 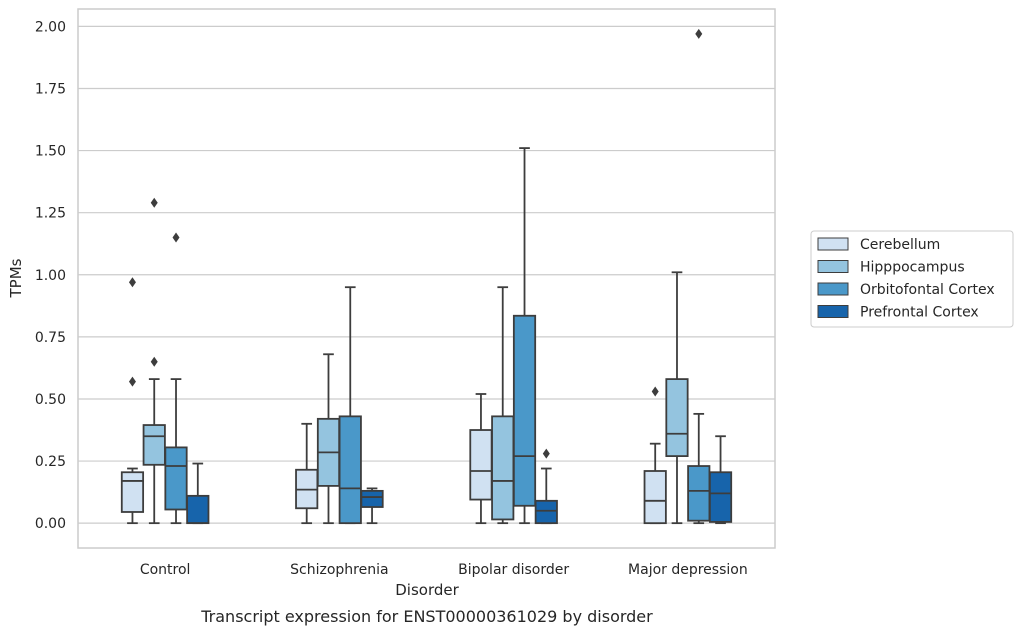 I want to click on box-hipppocampus-bipolar-disorder, so click(x=503, y=405).